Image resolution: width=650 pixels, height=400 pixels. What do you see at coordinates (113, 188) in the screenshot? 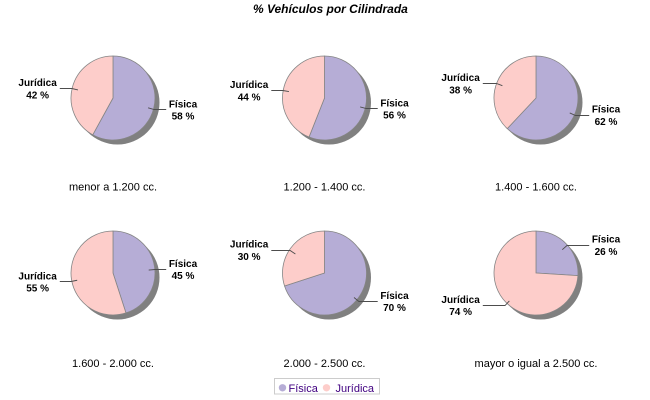
I see `svg-text: menor a 1.200 cc.` at bounding box center [113, 188].